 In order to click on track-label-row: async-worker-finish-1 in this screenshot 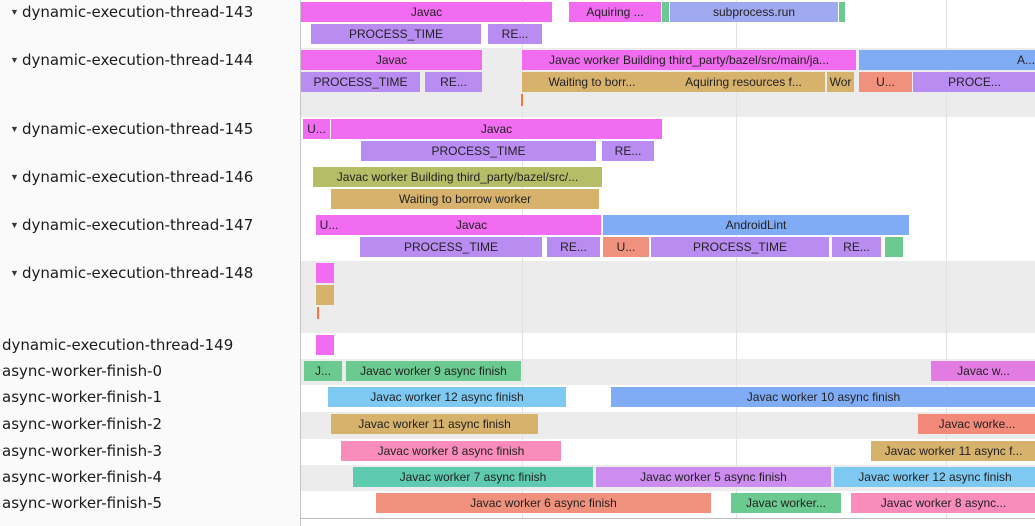, I will do `click(150, 398)`.